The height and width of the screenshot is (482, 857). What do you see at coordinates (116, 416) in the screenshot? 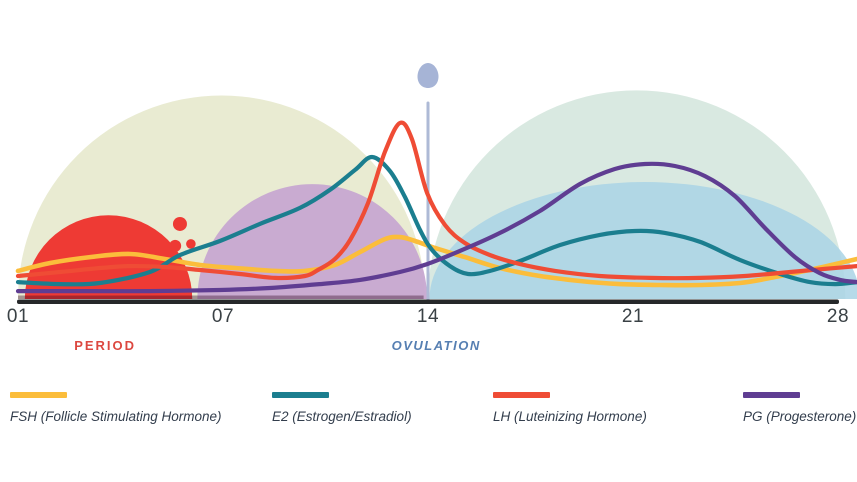
I see `legend-label-fsh: FSH (Follicle Stimulating Hormone)` at bounding box center [116, 416].